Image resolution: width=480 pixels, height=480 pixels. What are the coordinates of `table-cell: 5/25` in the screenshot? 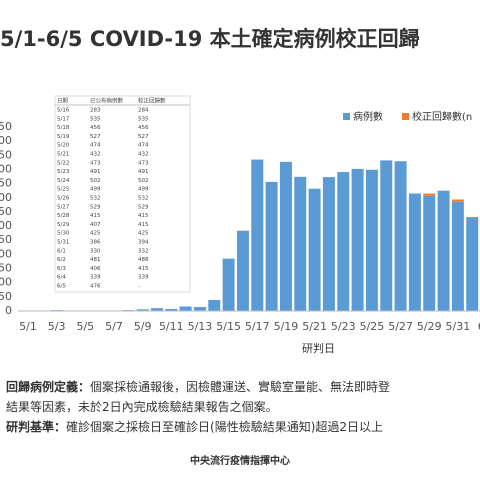 It's located at (63, 190).